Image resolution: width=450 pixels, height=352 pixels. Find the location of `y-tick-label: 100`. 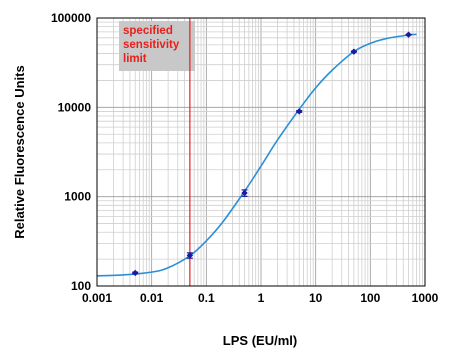

y-tick-label: 100 is located at coordinates (81, 286).